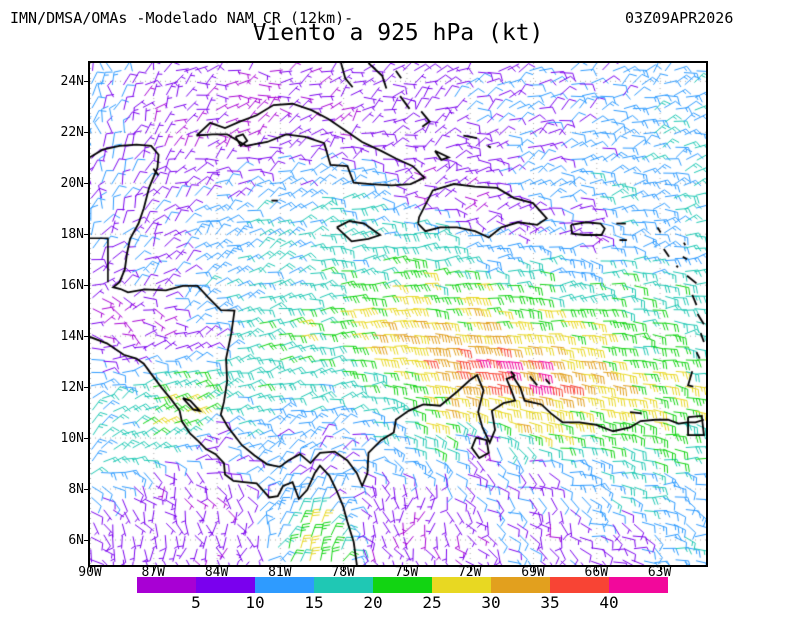  I want to click on lon-label: 84W, so click(216, 572).